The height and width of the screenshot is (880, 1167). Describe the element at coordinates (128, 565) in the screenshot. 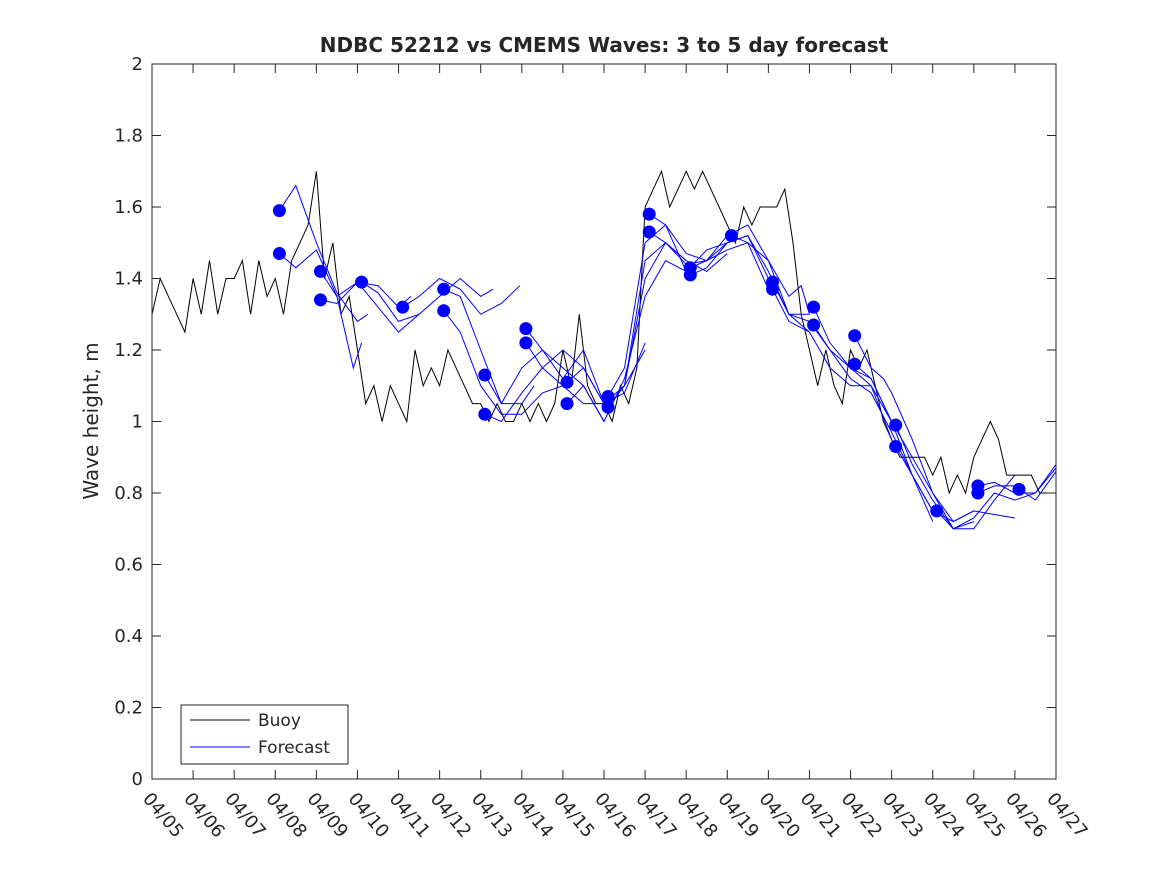

I see `y-tick-label: 0.6` at that location.